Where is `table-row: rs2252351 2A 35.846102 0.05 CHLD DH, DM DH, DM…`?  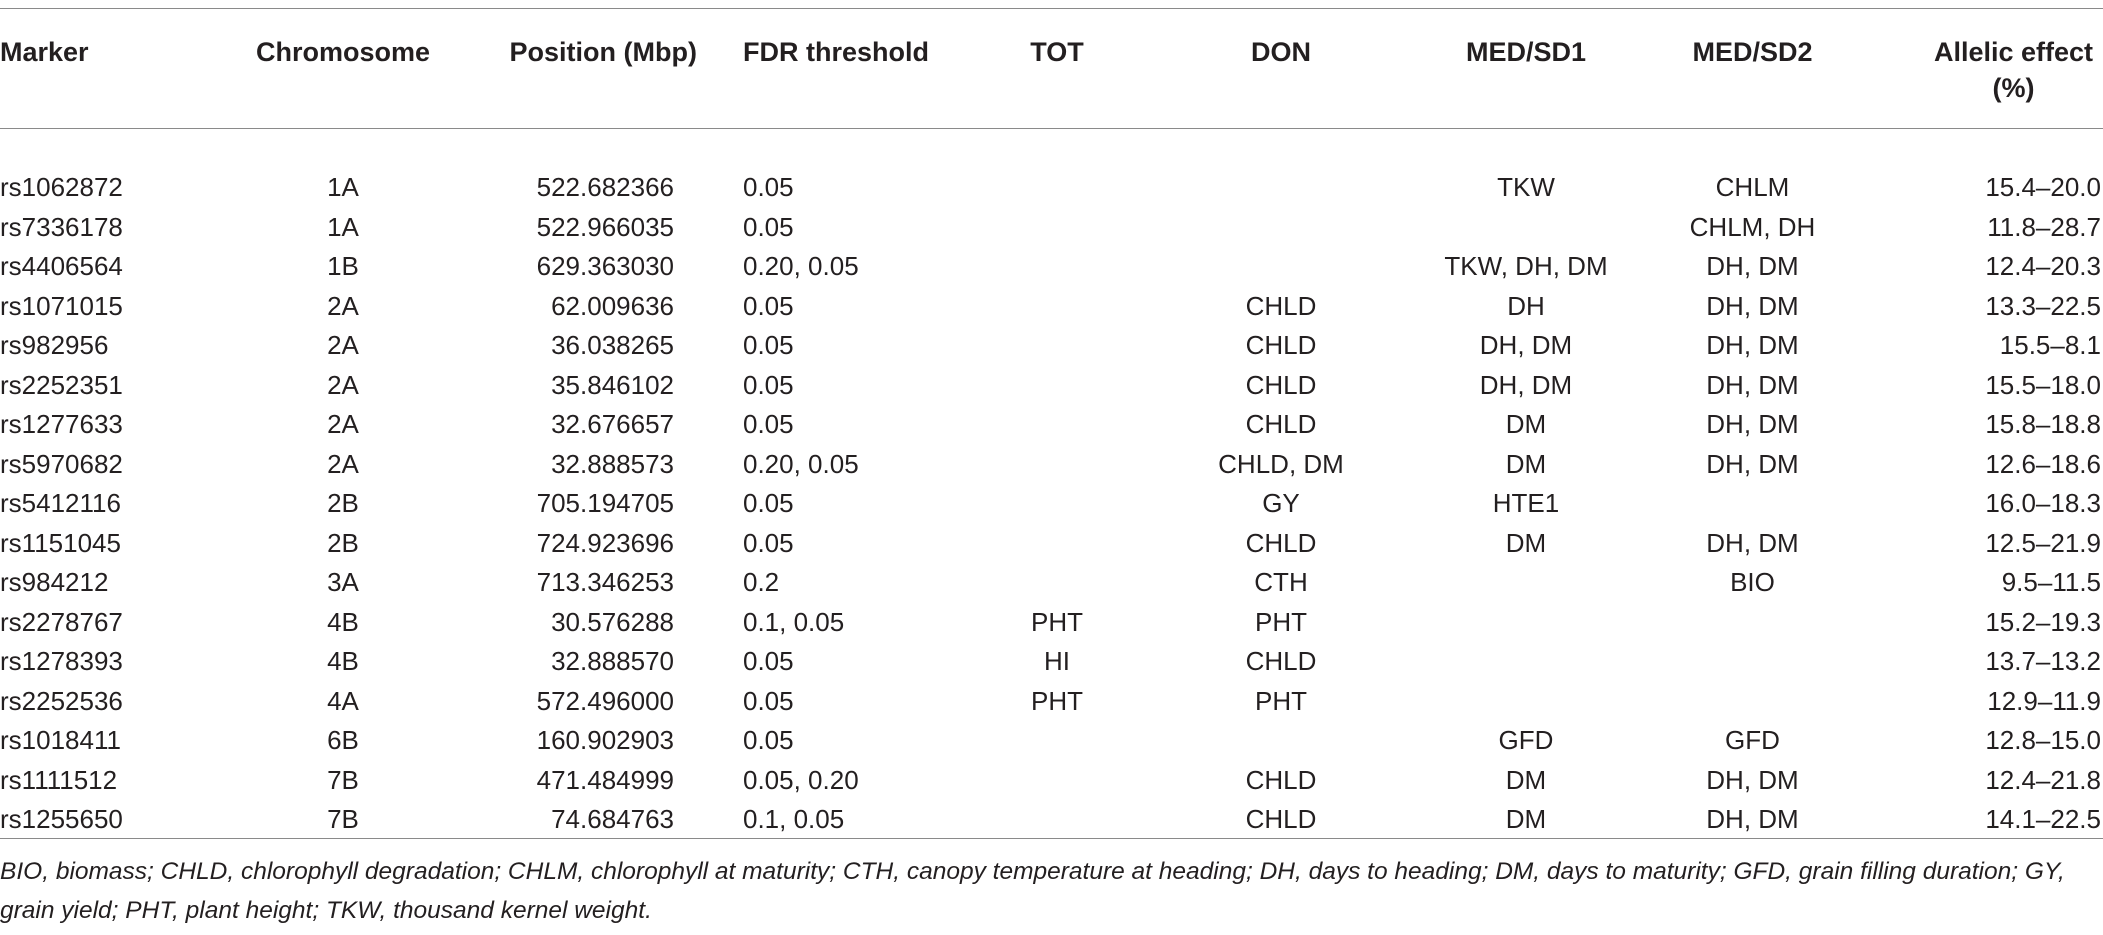
table-row: rs2252351 2A 35.846102 0.05 CHLD DH, DM DH, DM… is located at coordinates (1051, 386).